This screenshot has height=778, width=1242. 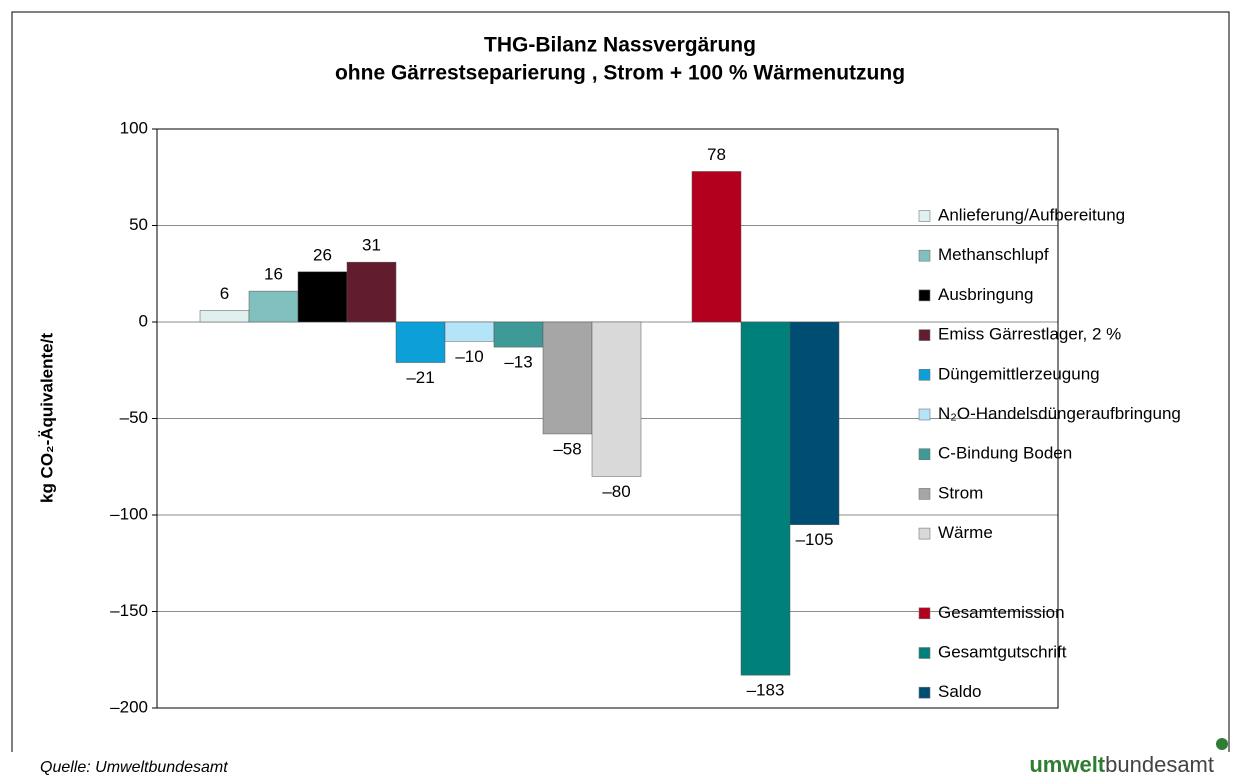 What do you see at coordinates (1002, 651) in the screenshot?
I see `legend-label: Gesamtgutschrift` at bounding box center [1002, 651].